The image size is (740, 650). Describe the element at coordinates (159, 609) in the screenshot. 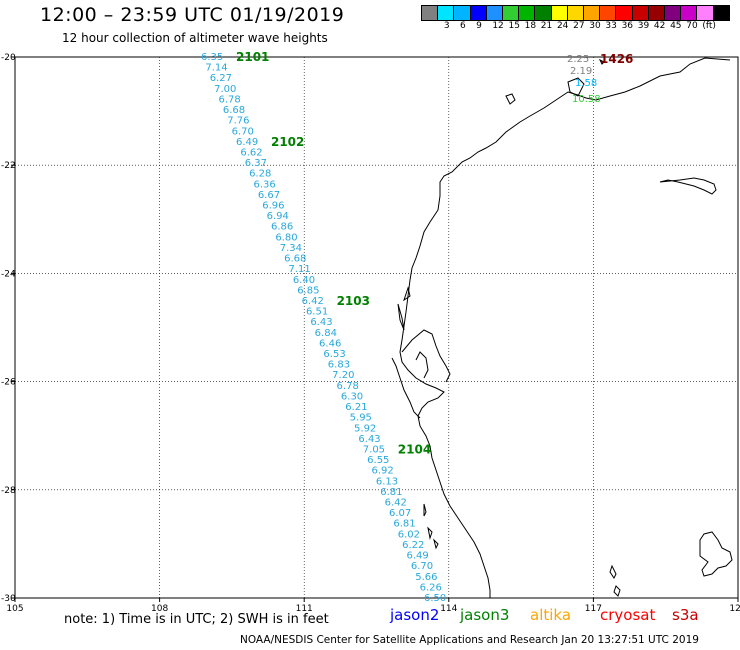

I see `lon-tick-label: 108` at that location.